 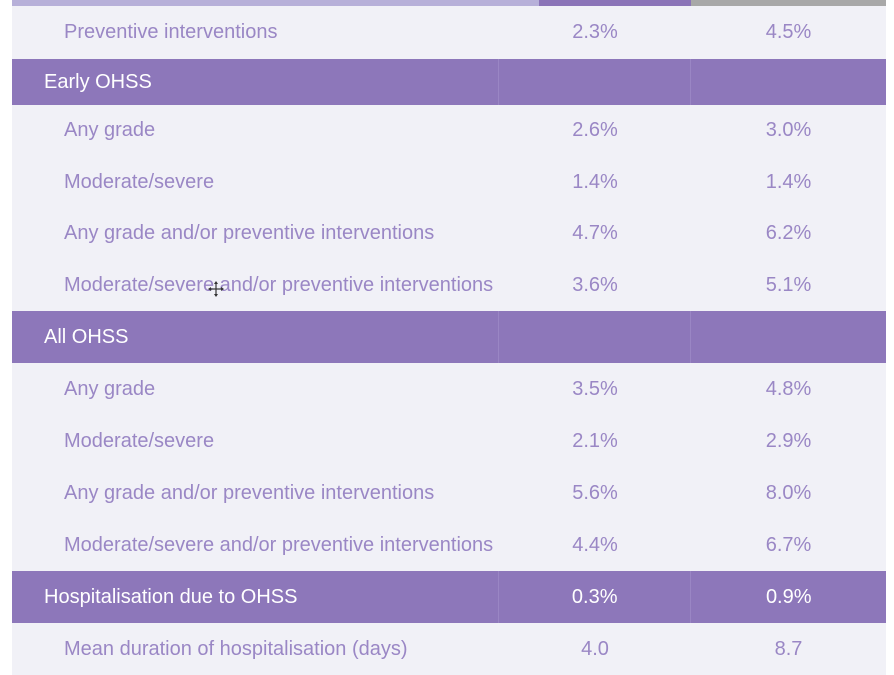 What do you see at coordinates (595, 233) in the screenshot?
I see `value-group-1: 4.7%` at bounding box center [595, 233].